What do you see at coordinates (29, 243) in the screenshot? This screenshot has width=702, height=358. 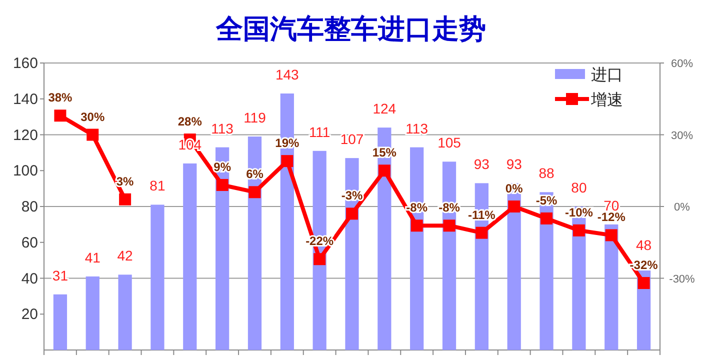 I see `y-tick-label: 60` at bounding box center [29, 243].